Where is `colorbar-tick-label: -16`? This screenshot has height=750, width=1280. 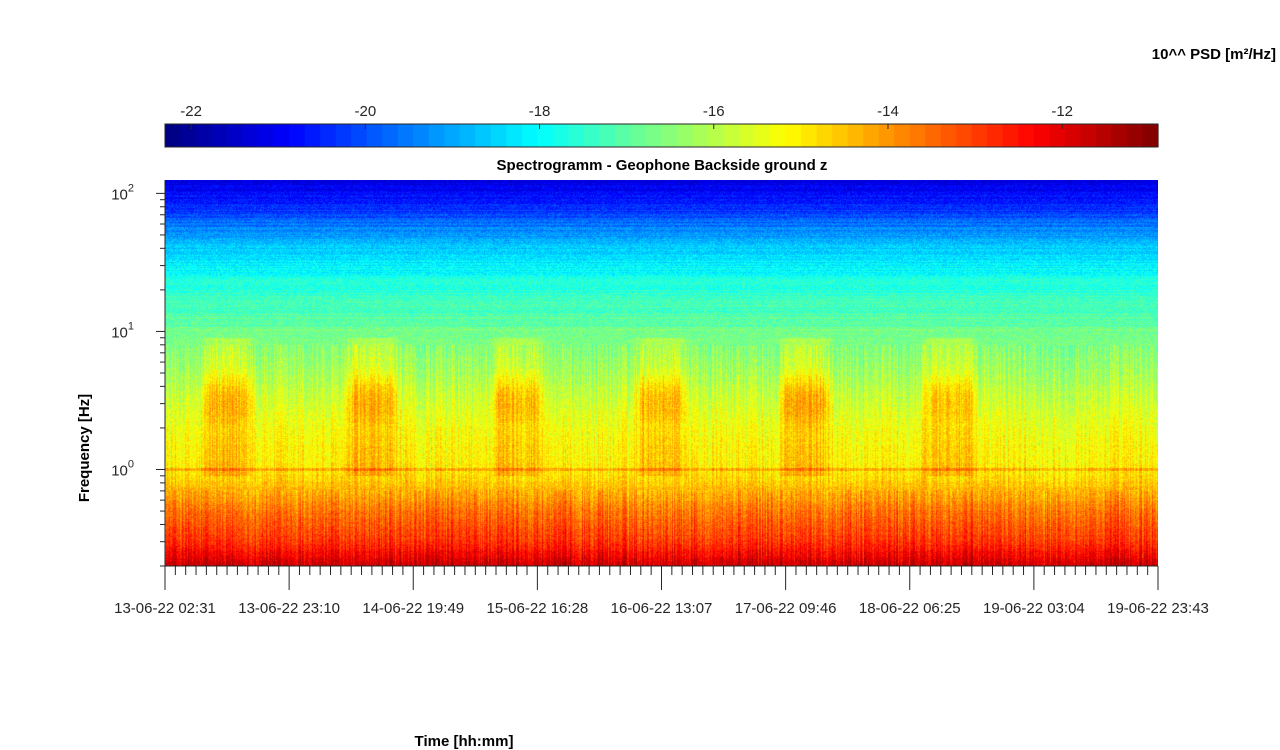
colorbar-tick-label: -16 is located at coordinates (714, 111).